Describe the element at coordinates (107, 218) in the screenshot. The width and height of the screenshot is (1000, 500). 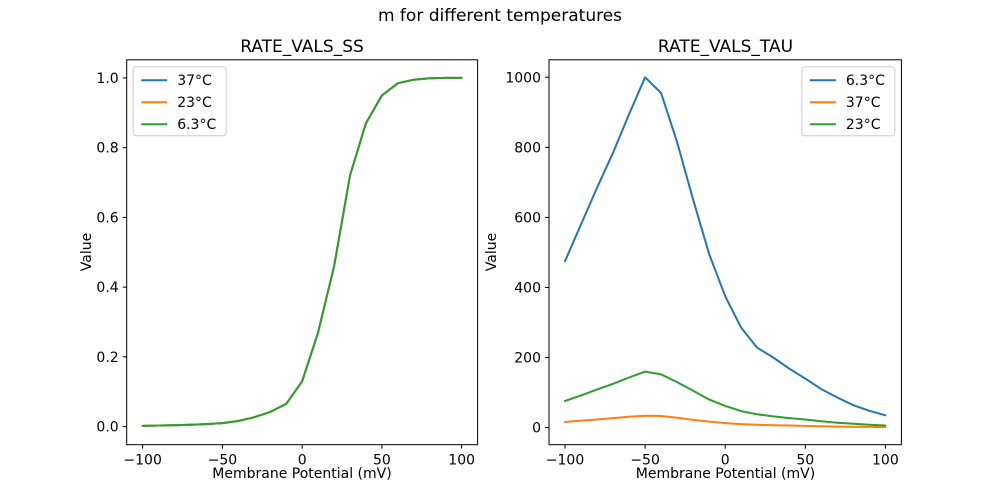
I see `y-tick-label: 0.6` at that location.